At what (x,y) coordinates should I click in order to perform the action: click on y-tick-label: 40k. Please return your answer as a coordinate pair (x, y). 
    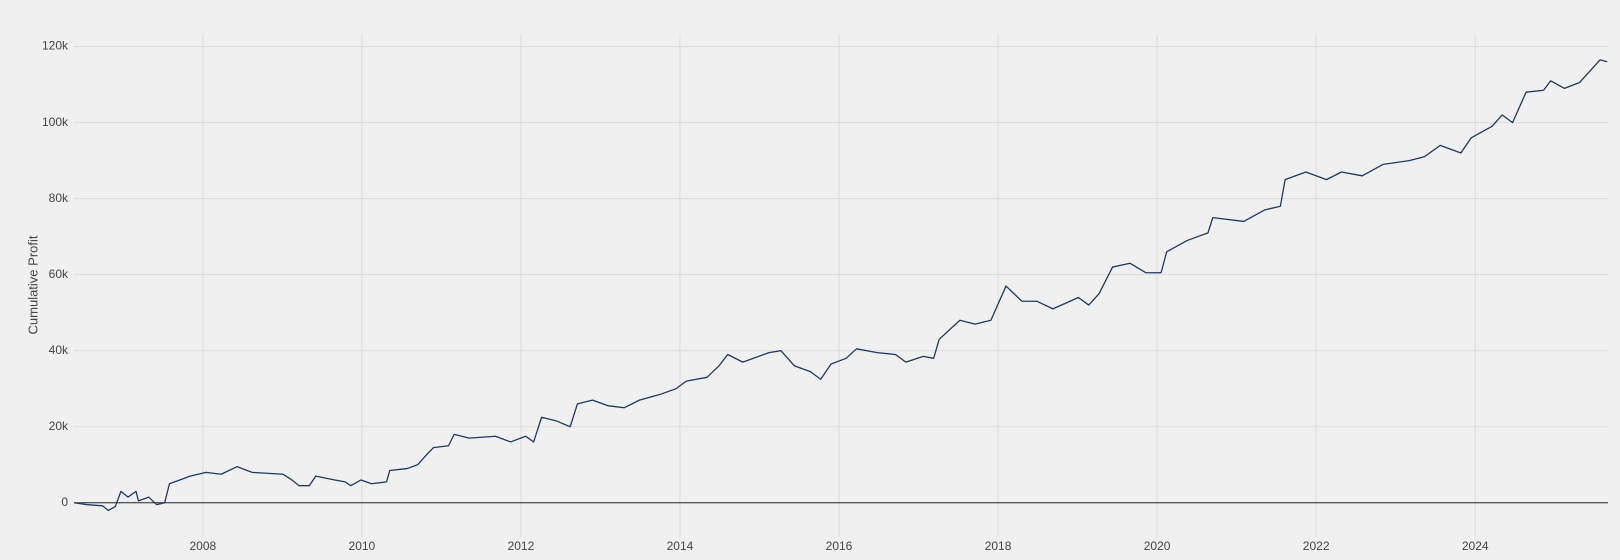
    Looking at the image, I should click on (59, 350).